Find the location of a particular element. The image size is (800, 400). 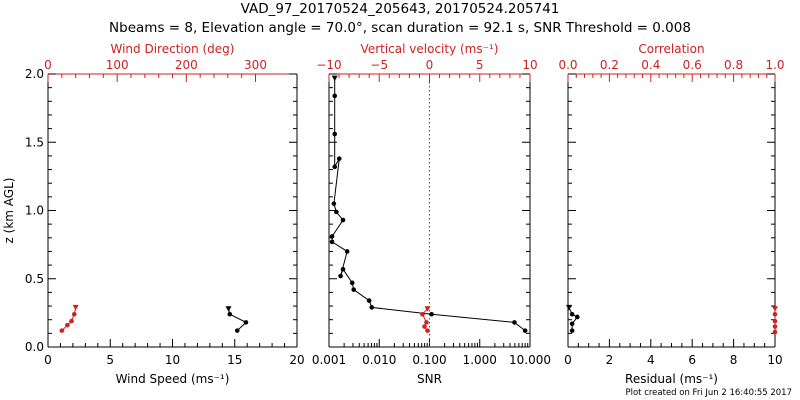

x-axis-label-bottom: SNR is located at coordinates (429, 379).